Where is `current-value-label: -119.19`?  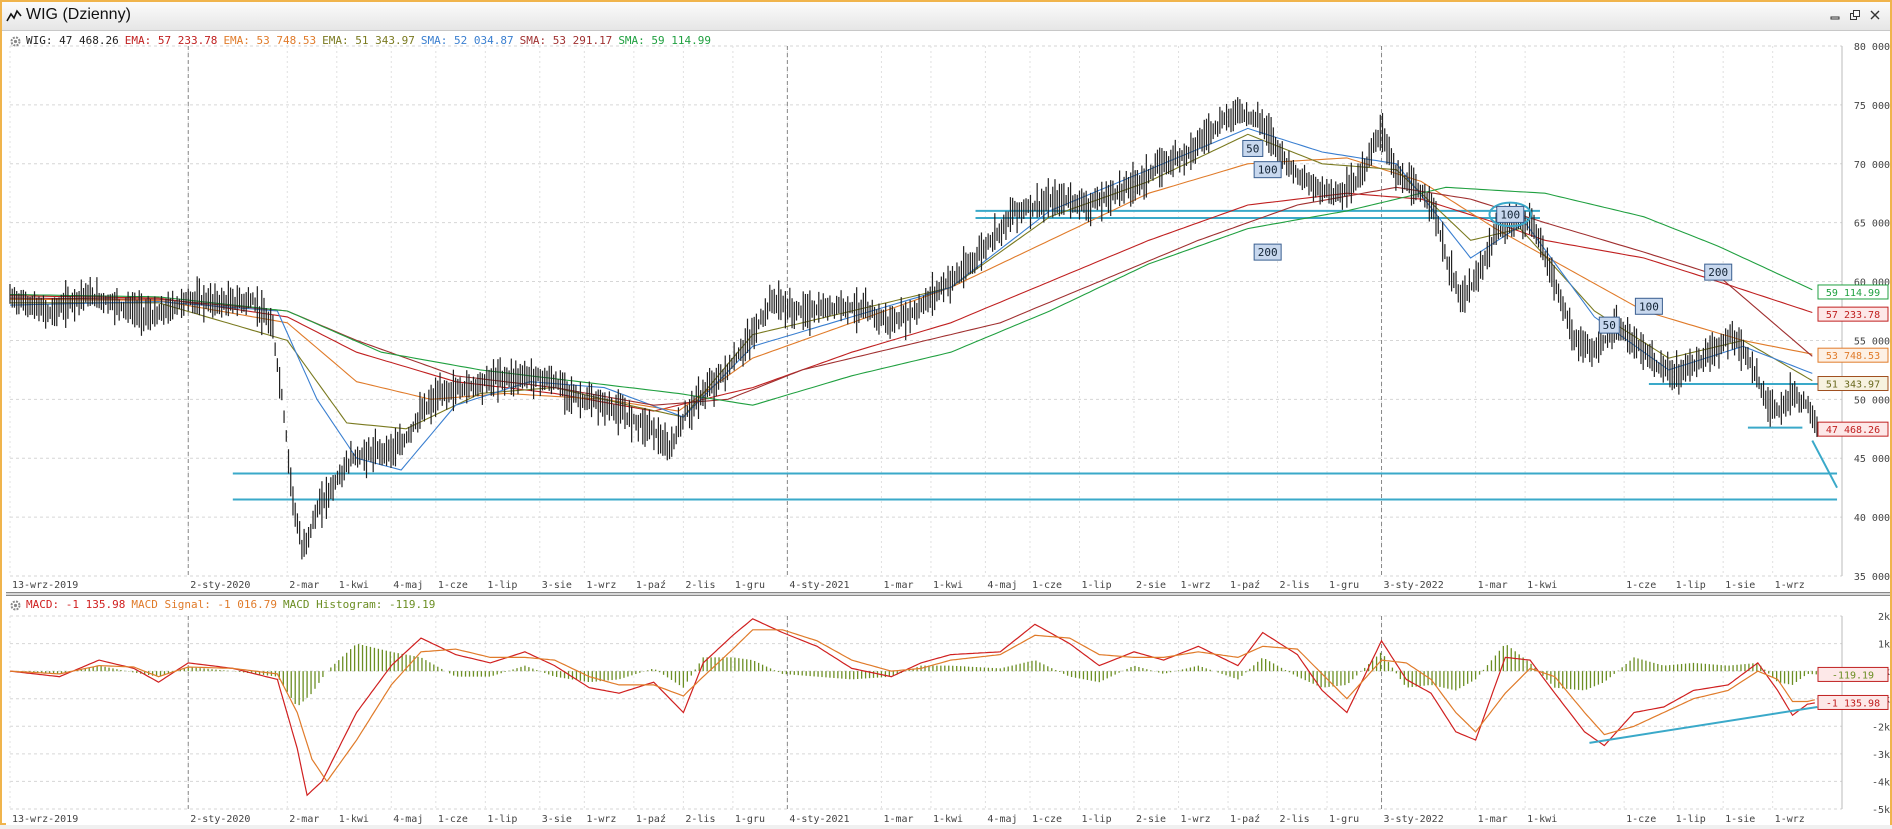
current-value-label: -119.19 is located at coordinates (1853, 674).